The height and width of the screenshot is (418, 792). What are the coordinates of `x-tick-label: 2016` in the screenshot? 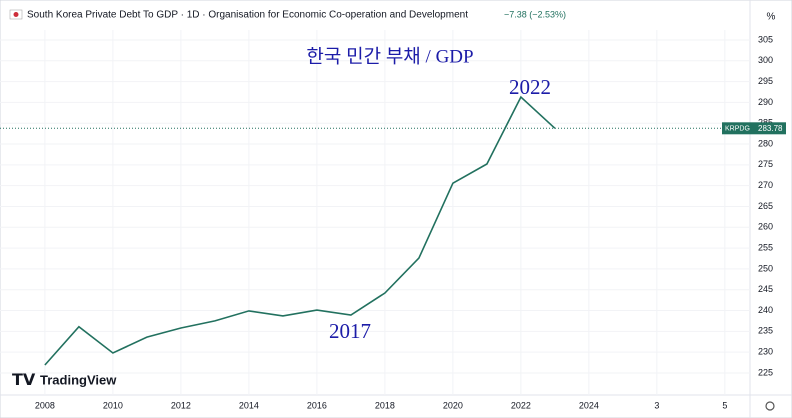 It's located at (317, 405).